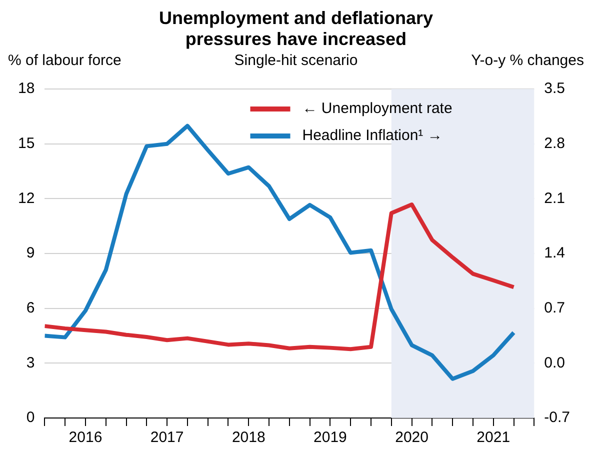  Describe the element at coordinates (26, 198) in the screenshot. I see `y-tick-label: 12` at that location.